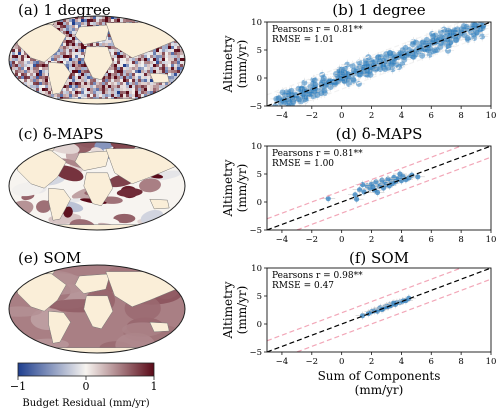 The width and height of the screenshot is (500, 417). What do you see at coordinates (303, 286) in the screenshot?
I see `rmse-text: RMSE = 0.47` at bounding box center [303, 286].